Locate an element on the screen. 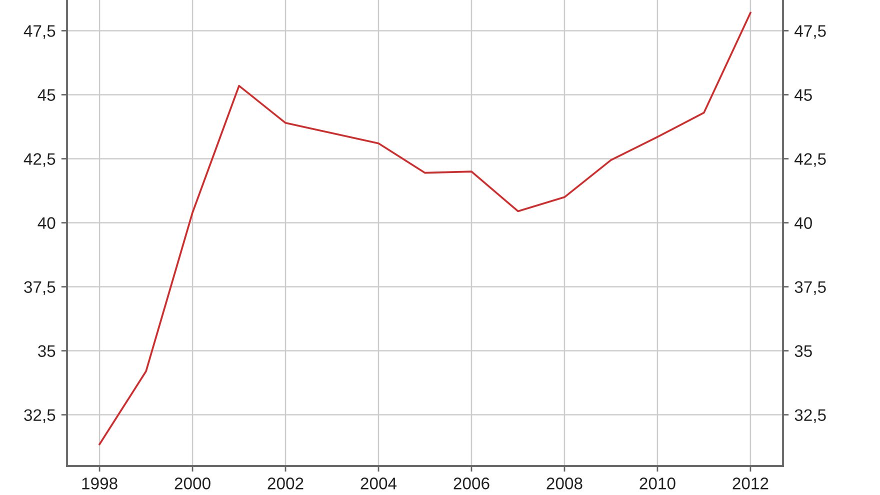  y2-tick-label: 32,5 is located at coordinates (810, 416).